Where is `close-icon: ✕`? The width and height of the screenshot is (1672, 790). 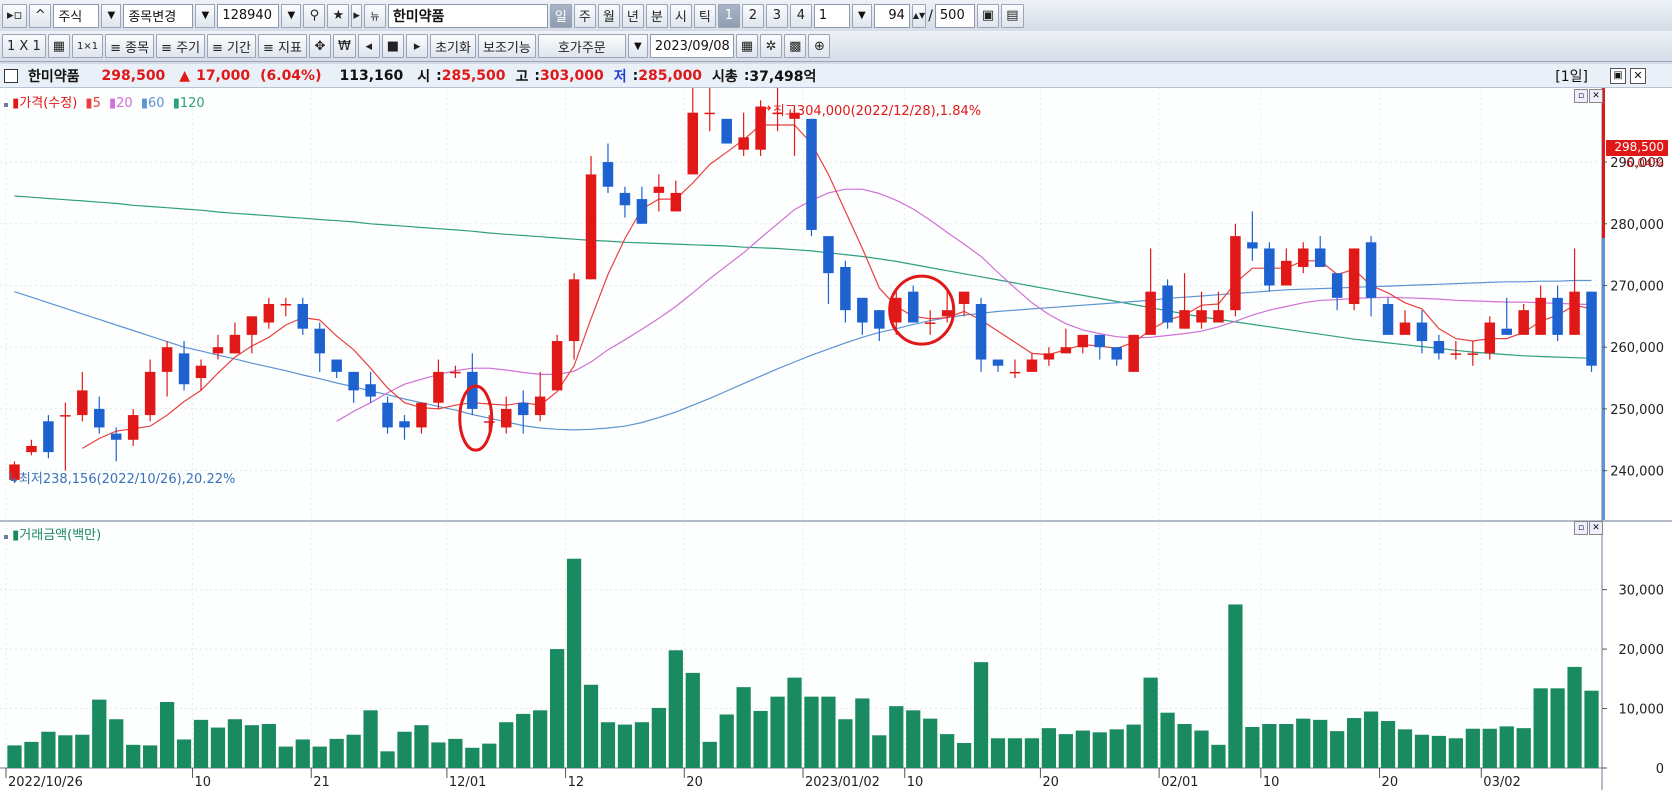
close-icon: ✕ is located at coordinates (1638, 75).